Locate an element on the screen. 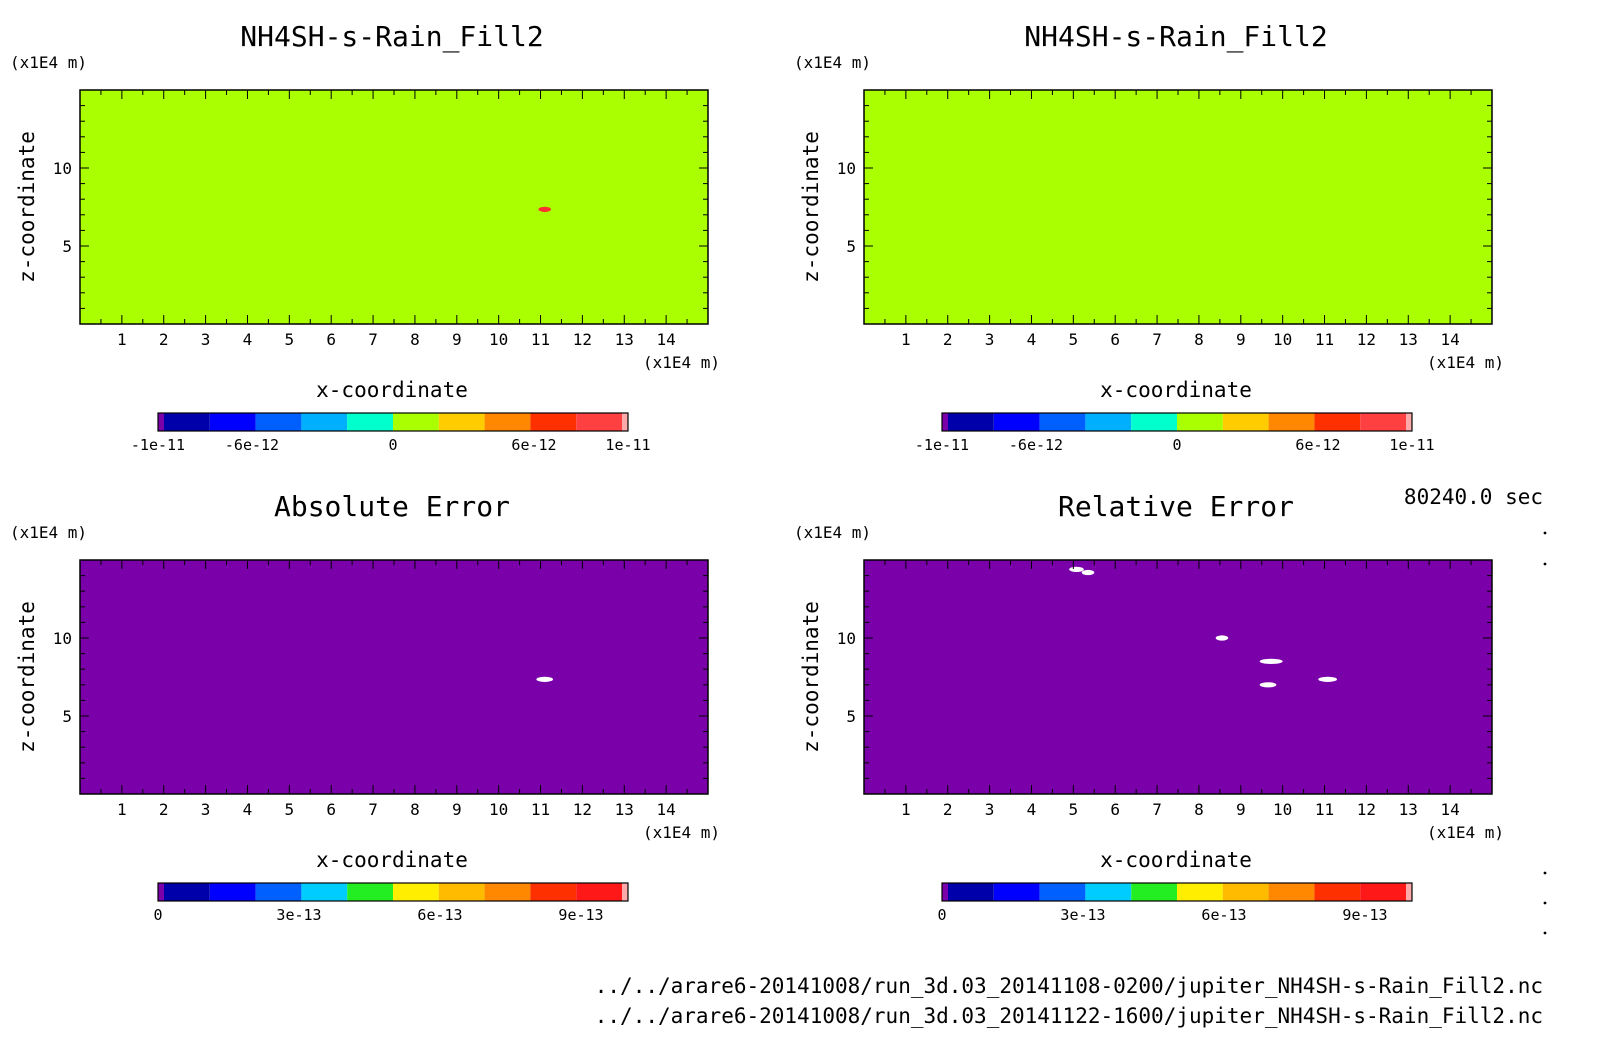 This screenshot has width=1604, height=1054. time-label: 80240.0 sec is located at coordinates (1473, 497).